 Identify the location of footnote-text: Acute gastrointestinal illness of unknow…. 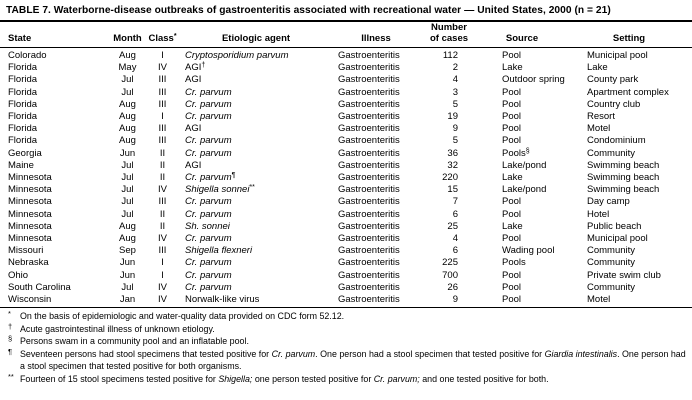
(117, 328).